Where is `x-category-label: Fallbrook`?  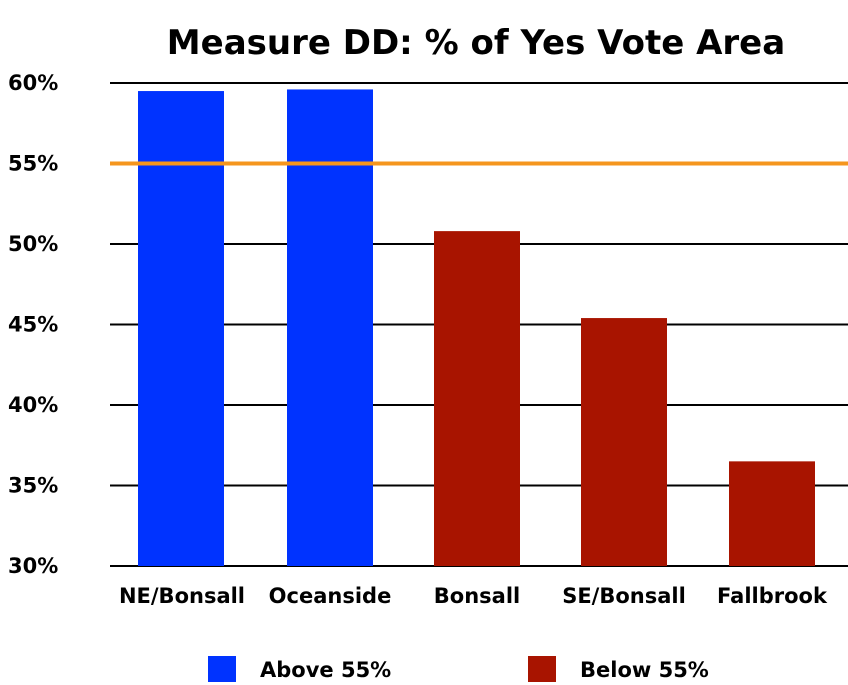
x-category-label: Fallbrook is located at coordinates (772, 596).